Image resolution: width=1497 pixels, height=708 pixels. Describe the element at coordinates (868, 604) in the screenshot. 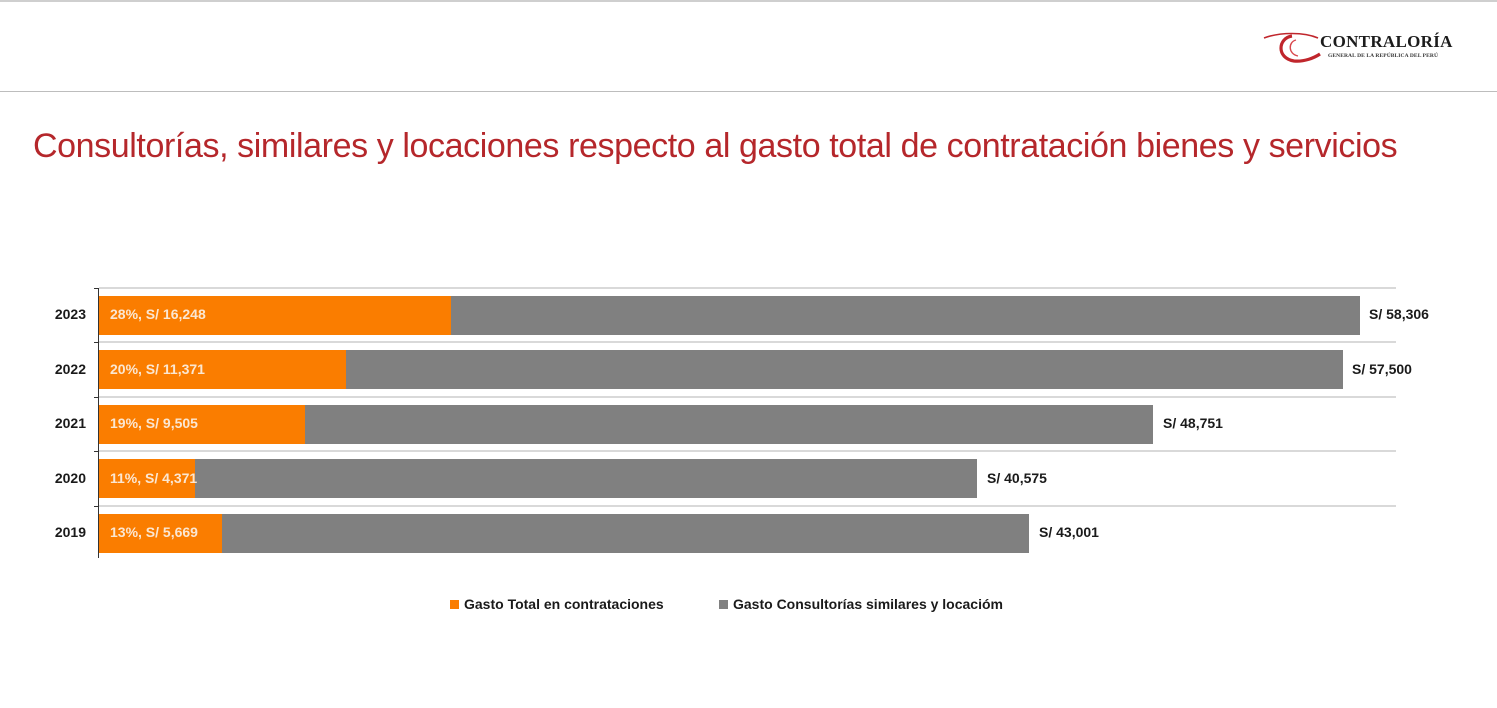

I see `legend-label: Gasto Consultorías similares y locacióm` at that location.